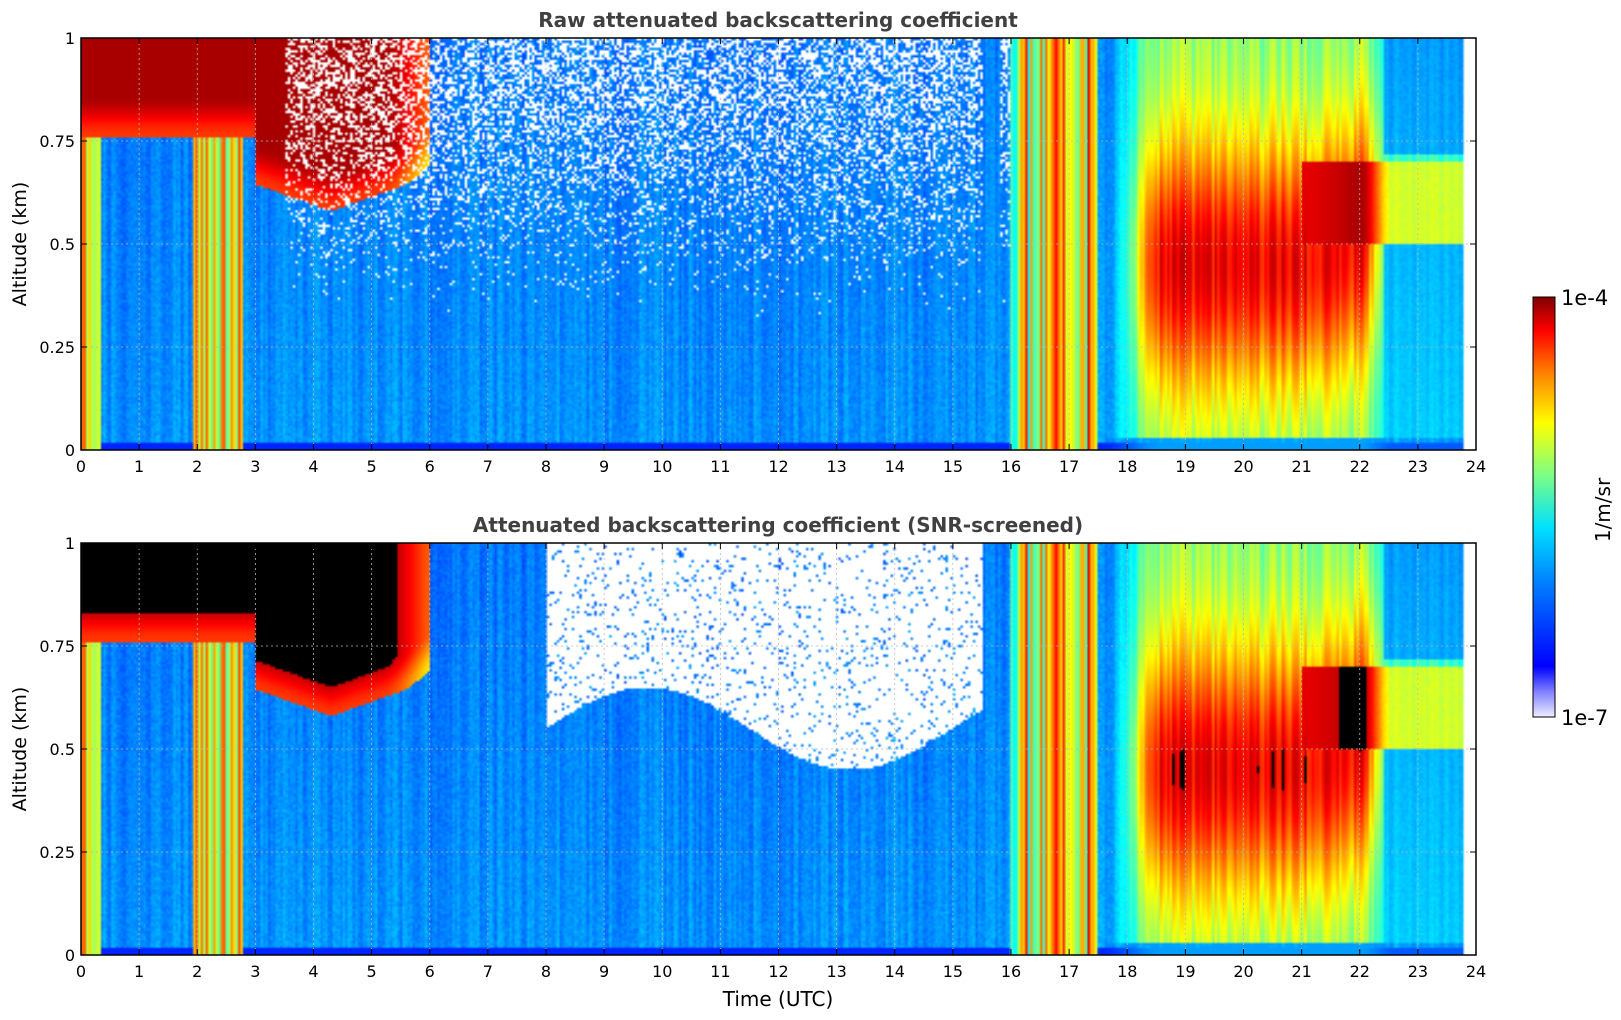  What do you see at coordinates (778, 999) in the screenshot?
I see `panel-screened-xlabel: Time (UTC)` at bounding box center [778, 999].